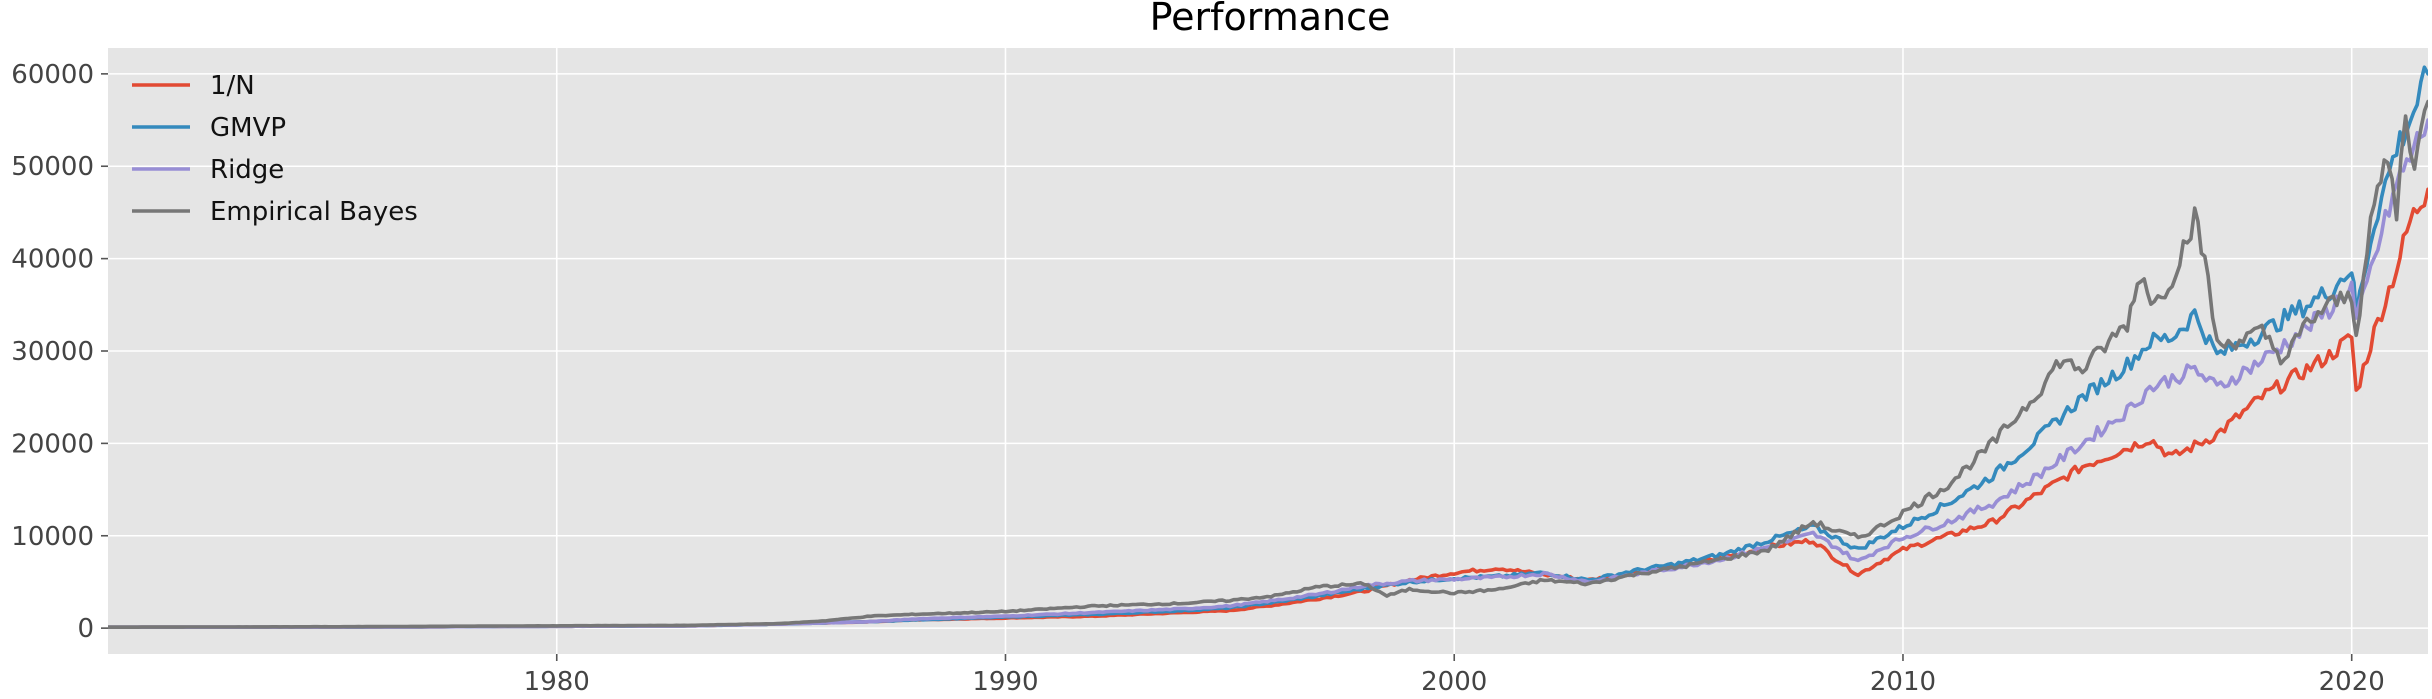  What do you see at coordinates (52, 167) in the screenshot?
I see `y-tick-label: 50000` at bounding box center [52, 167].